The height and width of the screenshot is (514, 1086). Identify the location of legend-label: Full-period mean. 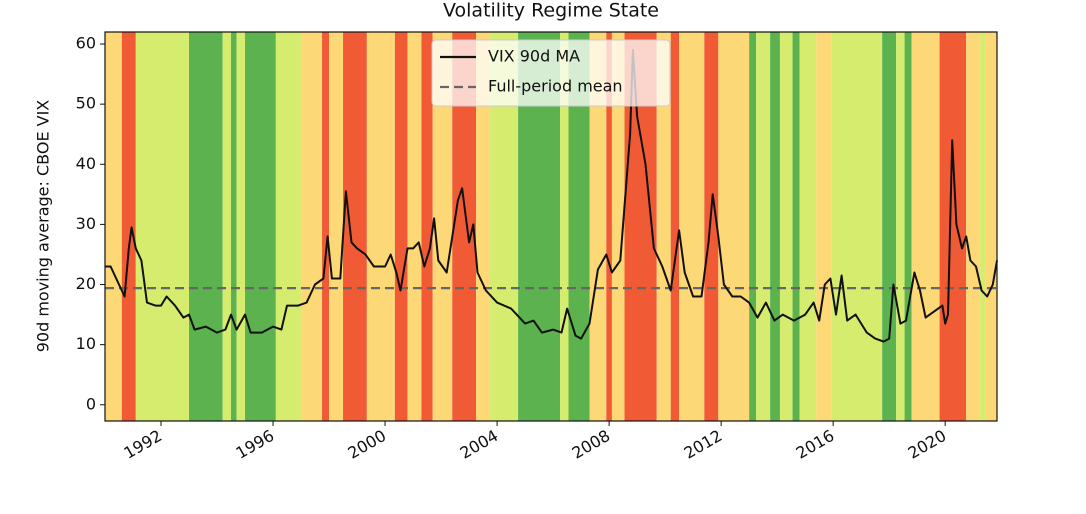
(555, 86).